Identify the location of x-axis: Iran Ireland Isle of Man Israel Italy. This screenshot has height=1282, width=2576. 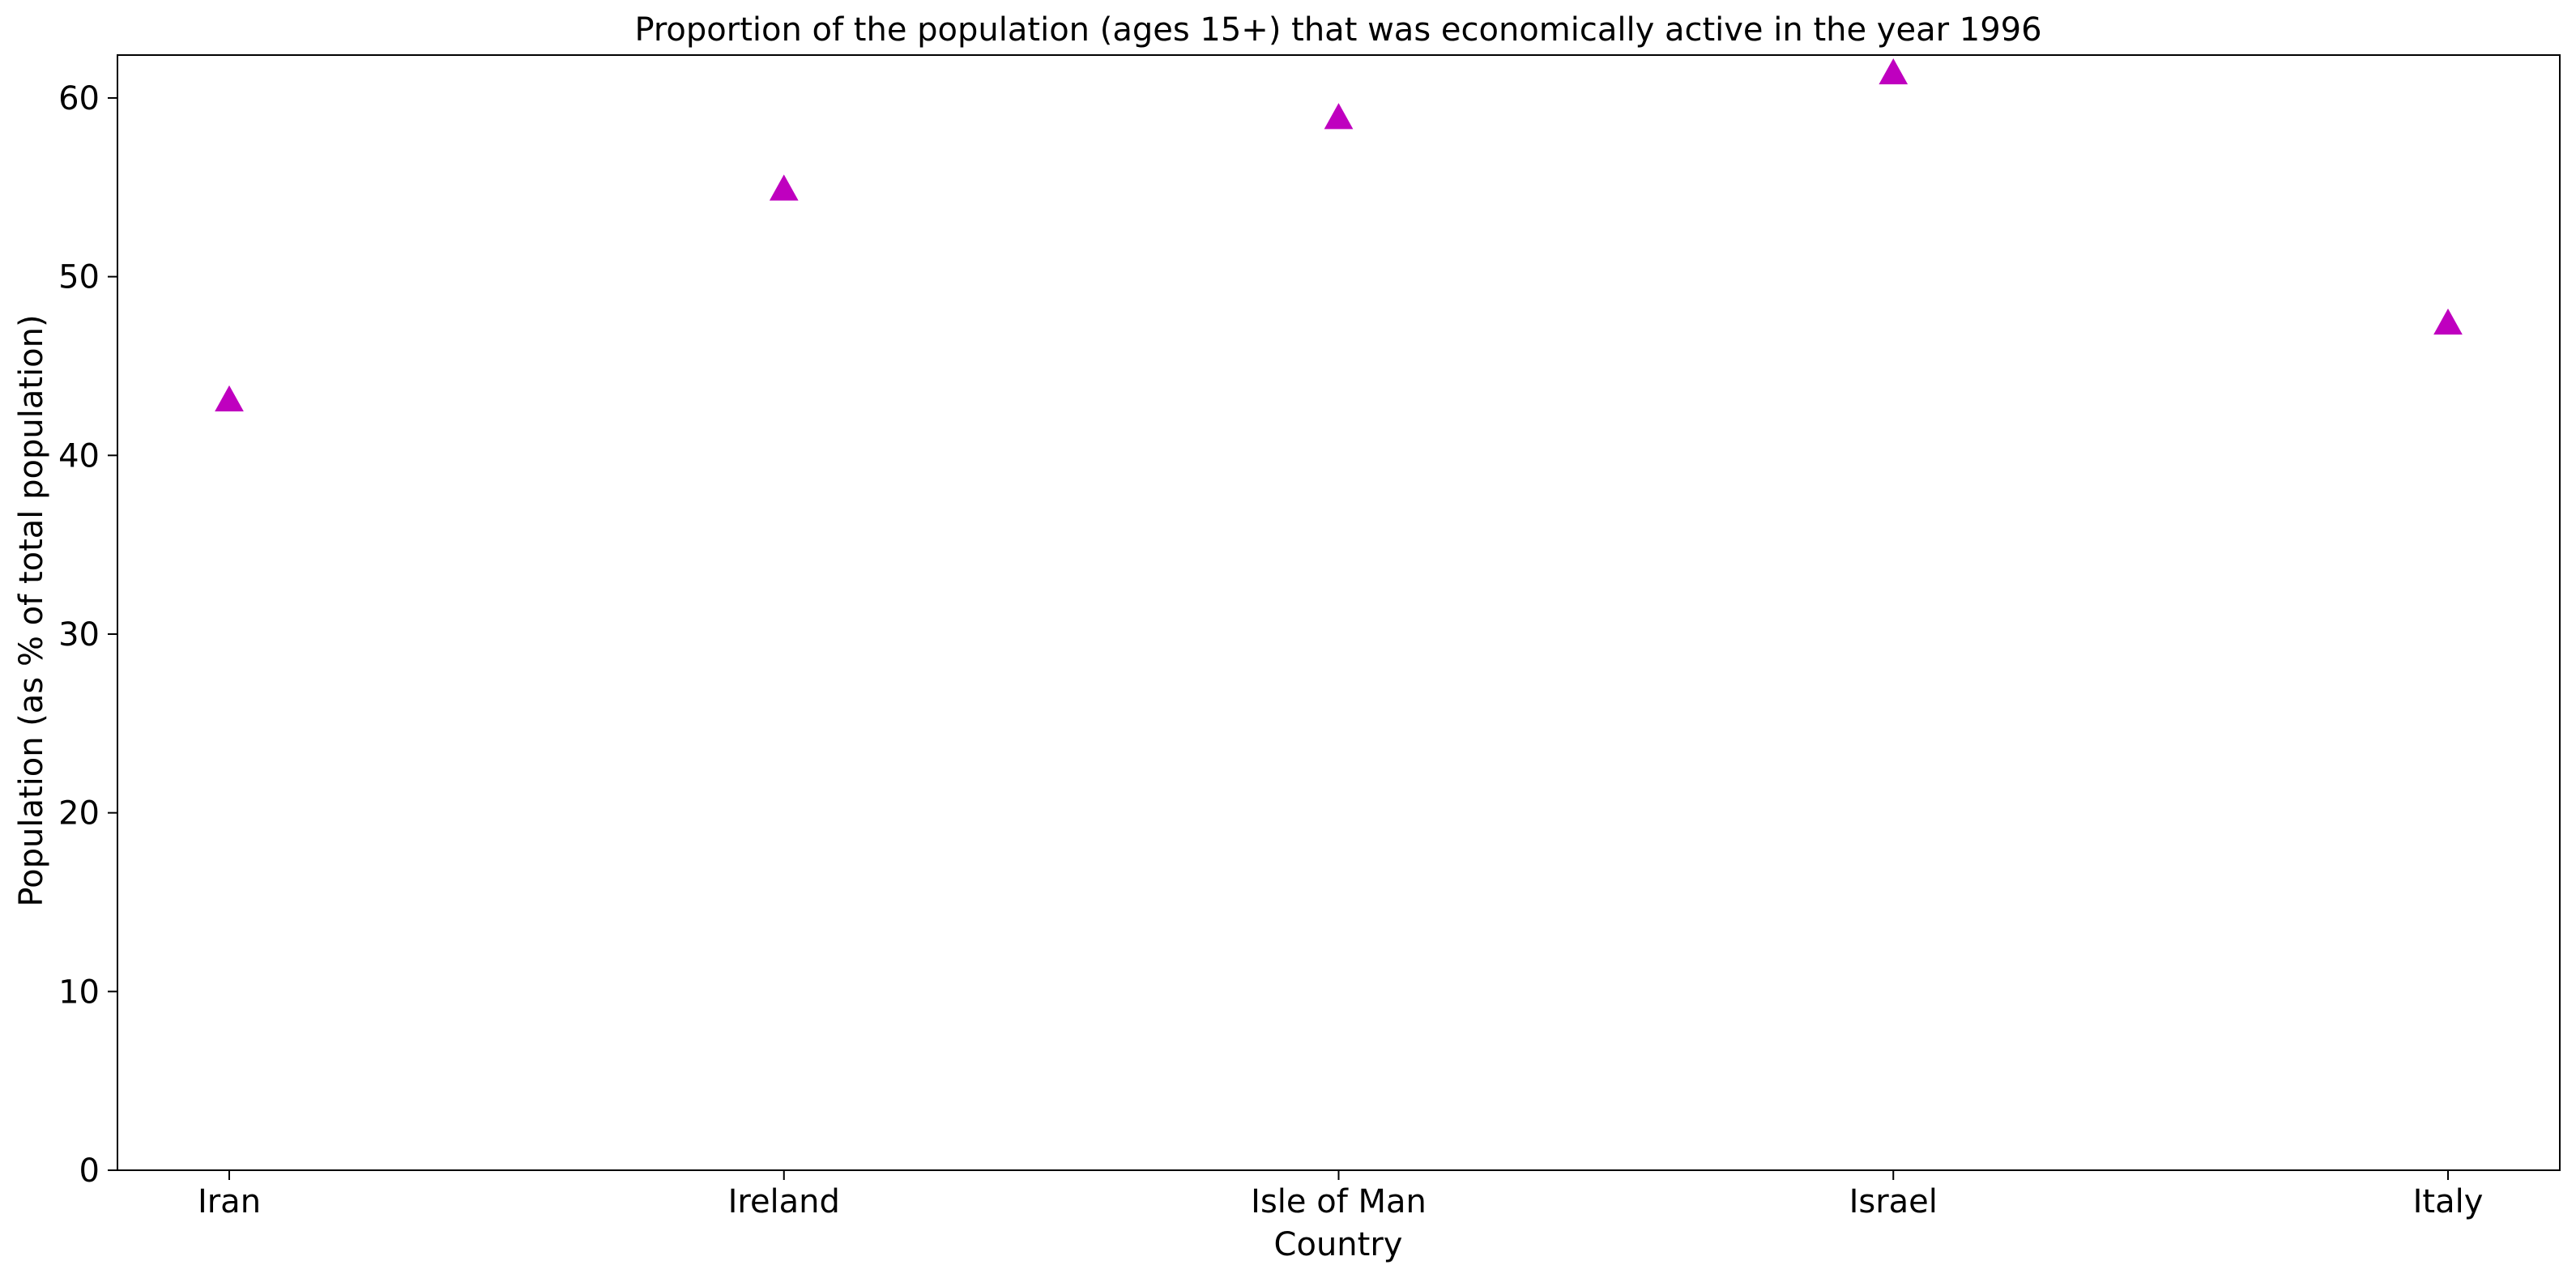
(1341, 1195).